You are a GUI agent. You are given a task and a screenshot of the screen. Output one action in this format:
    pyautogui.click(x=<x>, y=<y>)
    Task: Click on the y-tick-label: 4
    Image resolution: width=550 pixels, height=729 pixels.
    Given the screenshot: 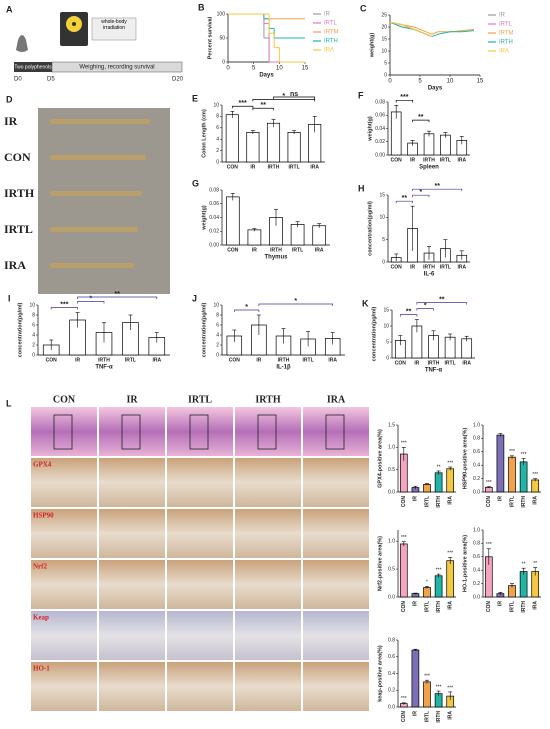 What is the action you would take?
    pyautogui.click(x=33, y=335)
    